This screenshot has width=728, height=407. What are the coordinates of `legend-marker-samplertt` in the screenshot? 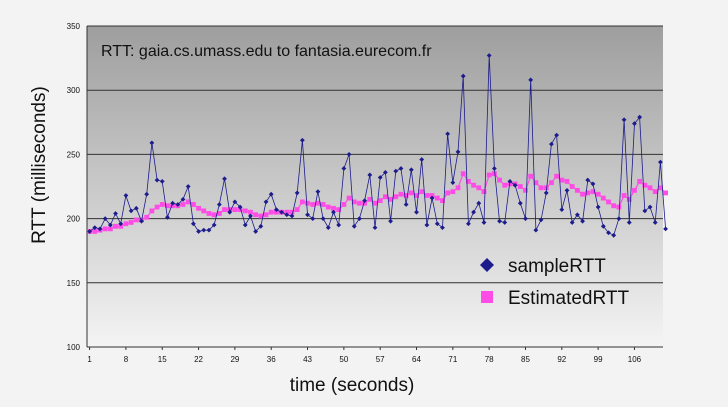 It's located at (487, 265).